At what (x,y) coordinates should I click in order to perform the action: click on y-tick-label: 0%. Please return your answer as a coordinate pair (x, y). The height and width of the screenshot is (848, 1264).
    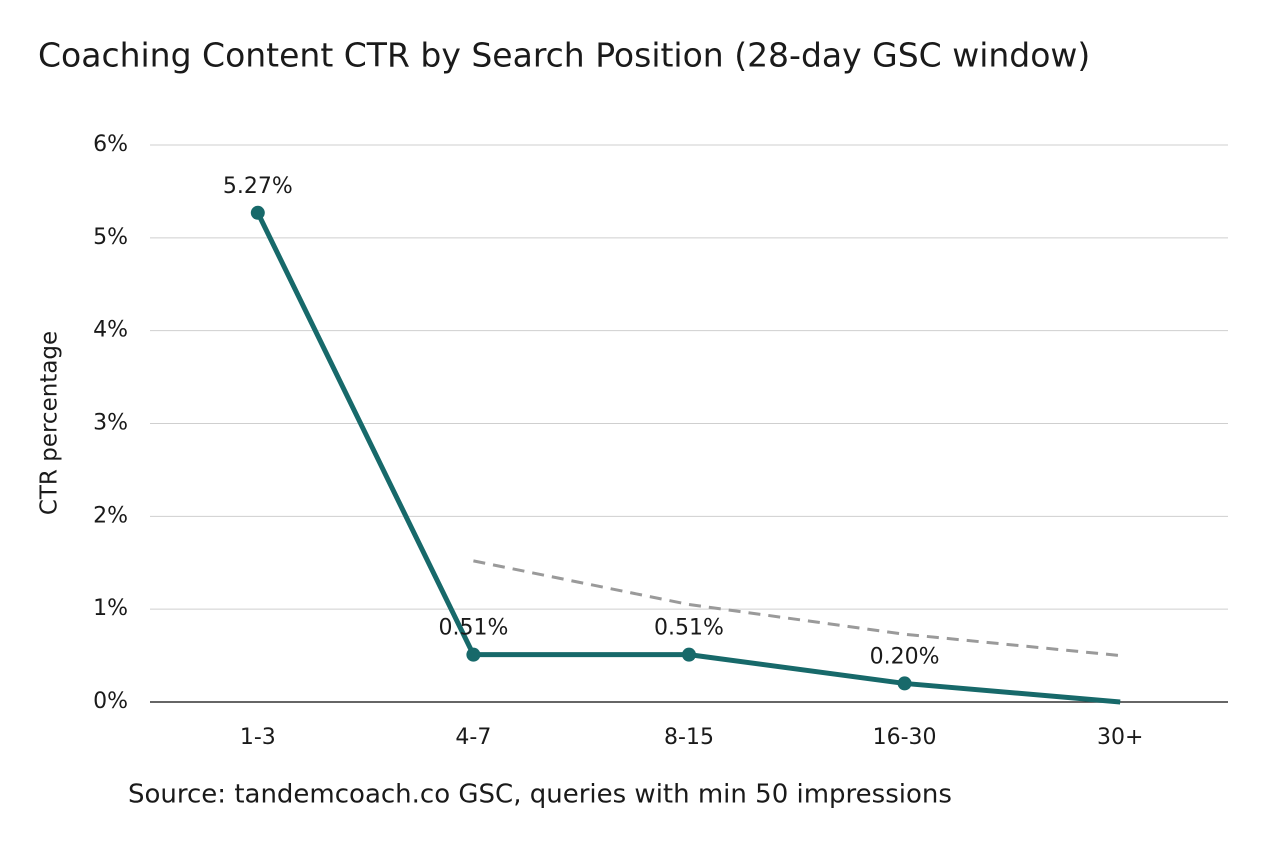
    Looking at the image, I should click on (110, 701).